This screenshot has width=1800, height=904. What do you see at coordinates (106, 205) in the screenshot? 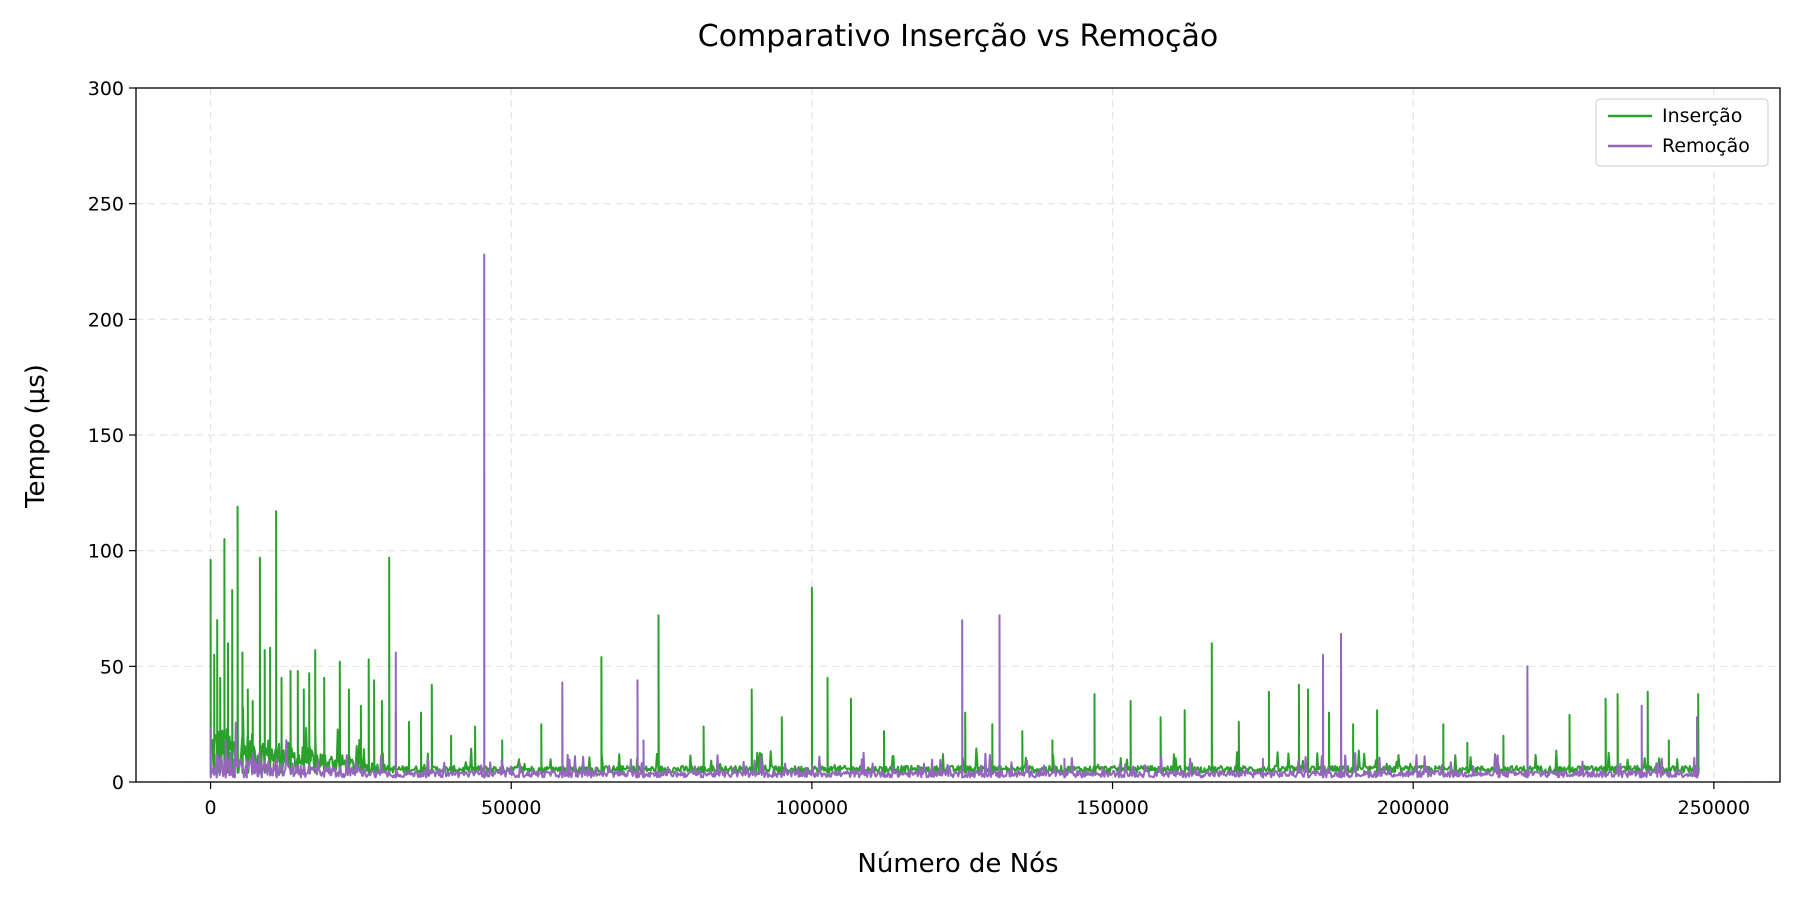
I see `y-tick-label: 250` at bounding box center [106, 205].